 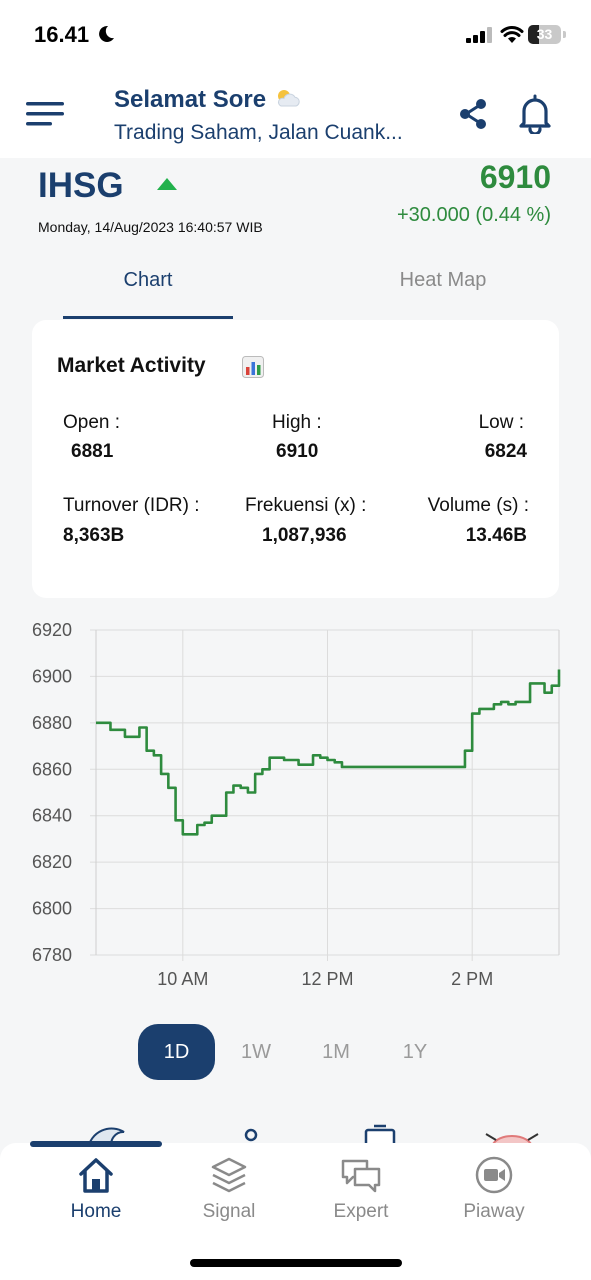 What do you see at coordinates (229, 1175) in the screenshot?
I see `layers-icon` at bounding box center [229, 1175].